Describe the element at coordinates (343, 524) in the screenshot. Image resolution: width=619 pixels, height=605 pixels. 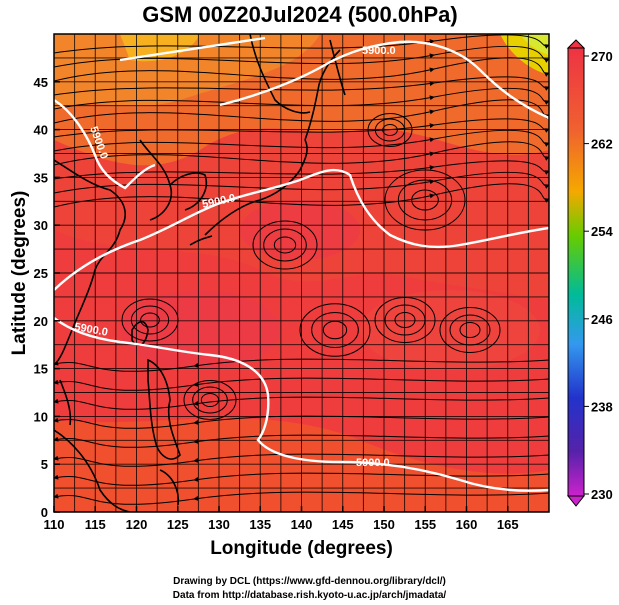
I see `x-tick-label: 145` at that location.